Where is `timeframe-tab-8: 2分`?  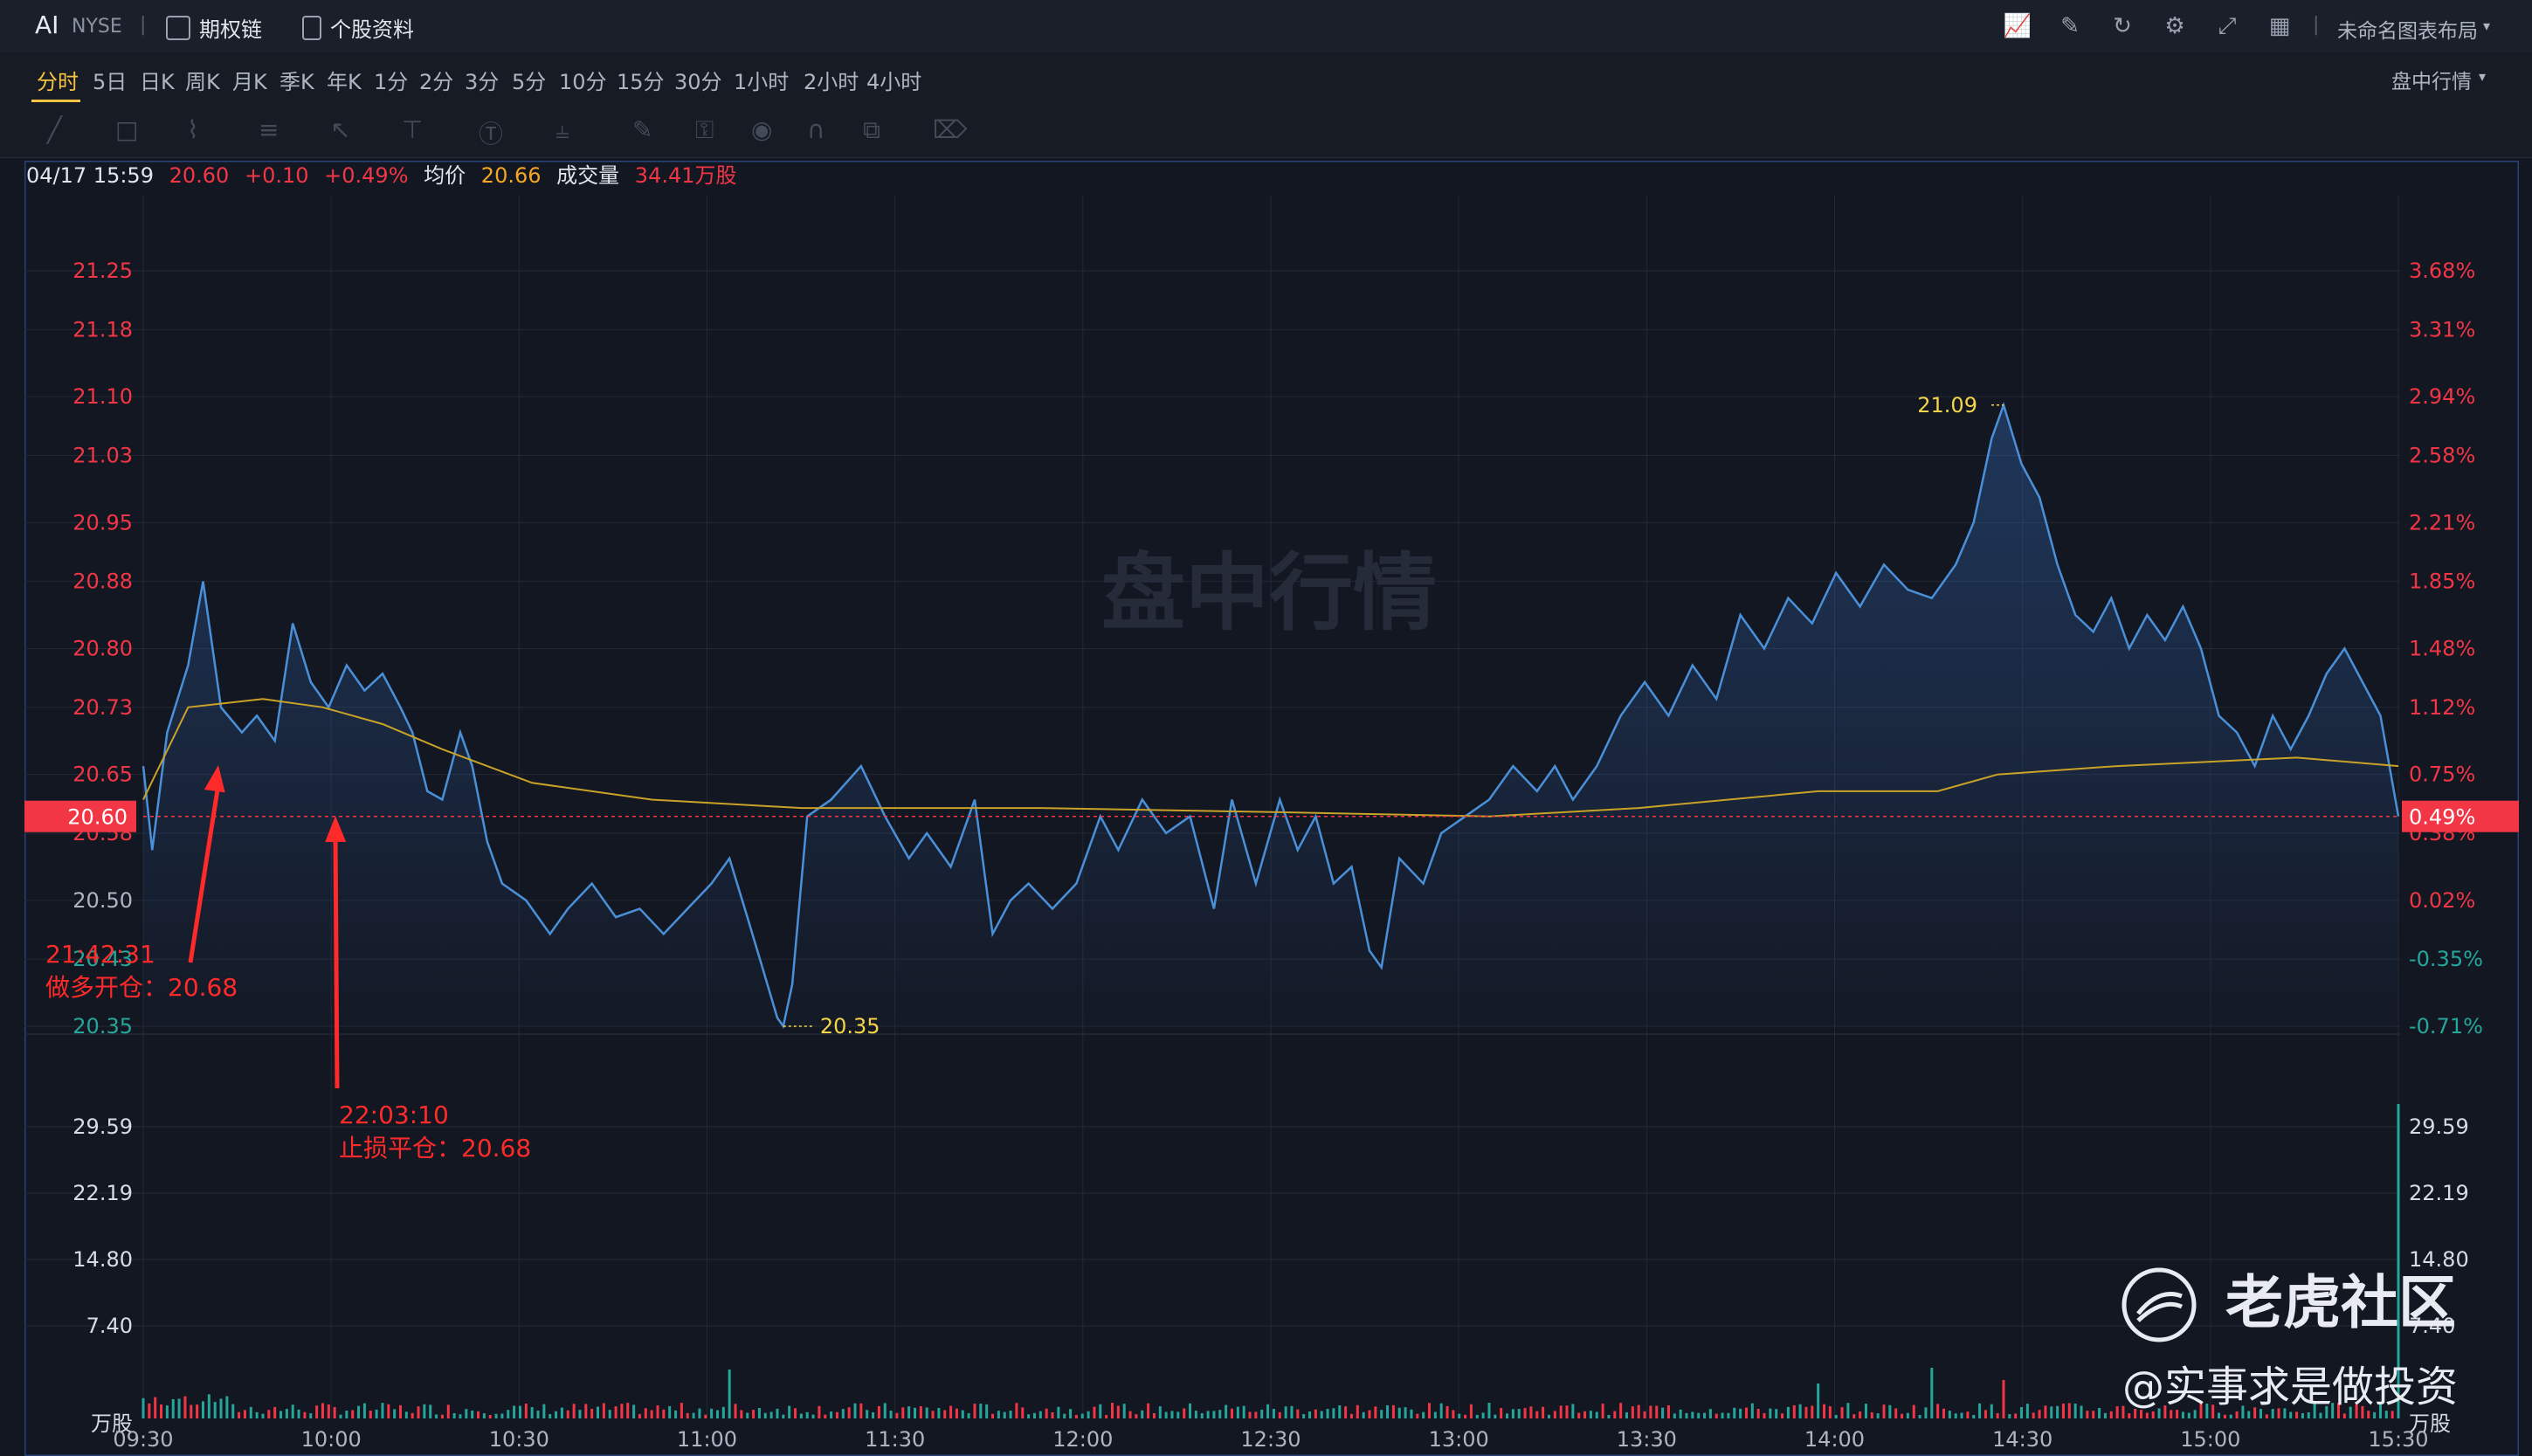 timeframe-tab-8: 2分 is located at coordinates (436, 82).